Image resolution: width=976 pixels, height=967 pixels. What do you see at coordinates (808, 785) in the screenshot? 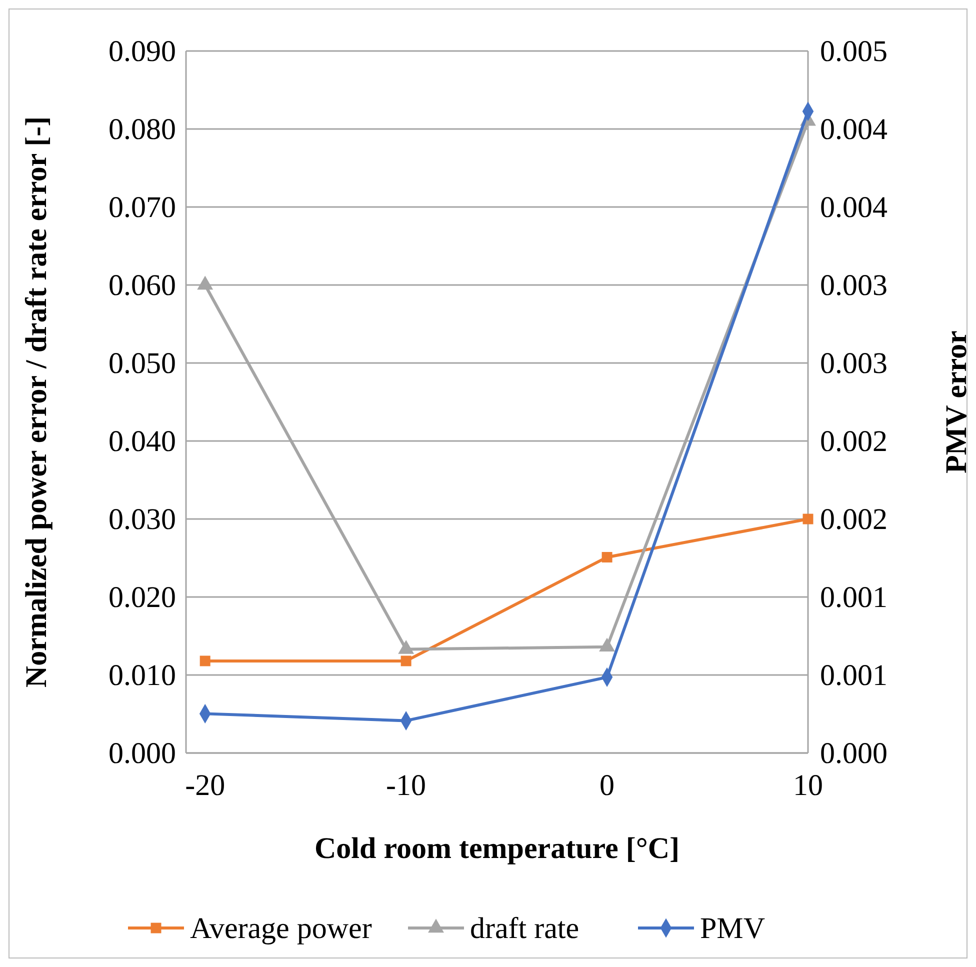
I see `x-tick-label: 10` at bounding box center [808, 785].